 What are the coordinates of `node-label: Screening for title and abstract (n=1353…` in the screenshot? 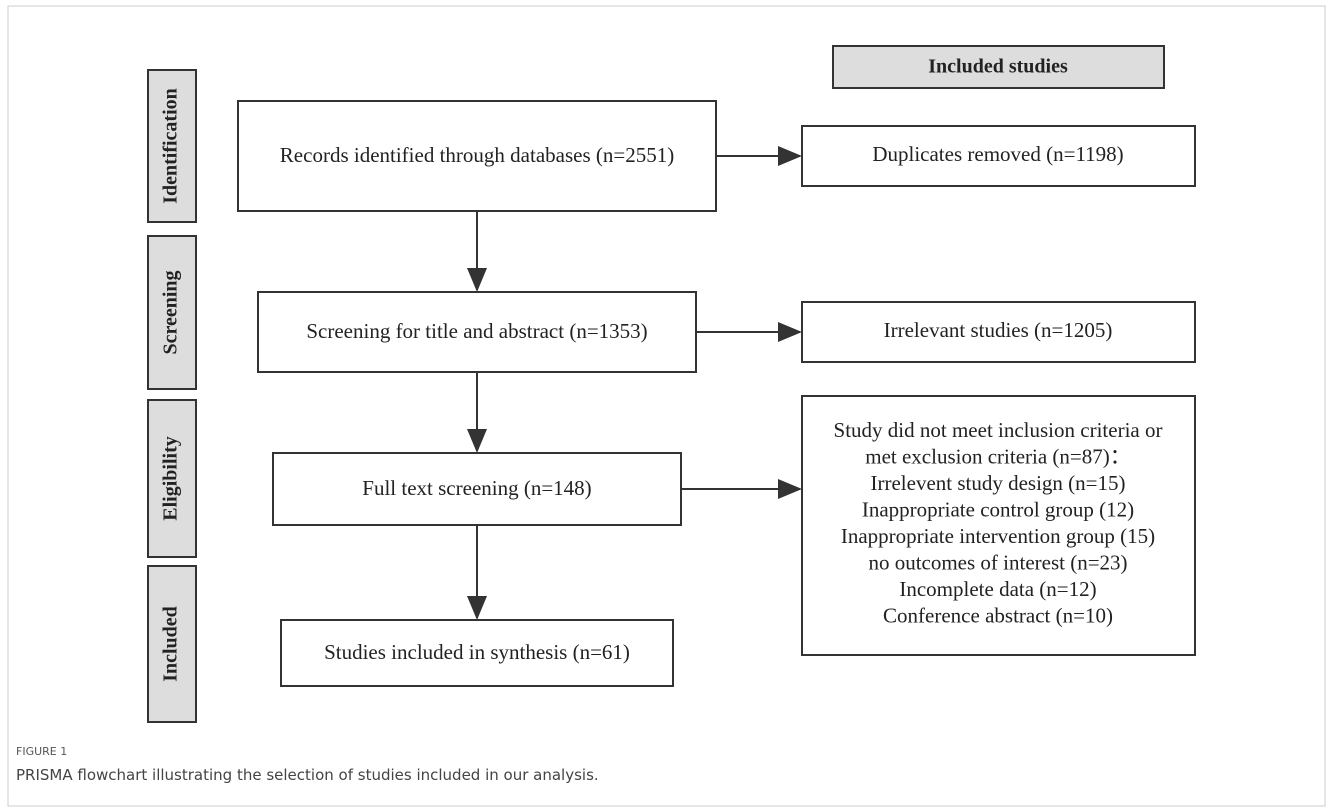 It's located at (476, 331).